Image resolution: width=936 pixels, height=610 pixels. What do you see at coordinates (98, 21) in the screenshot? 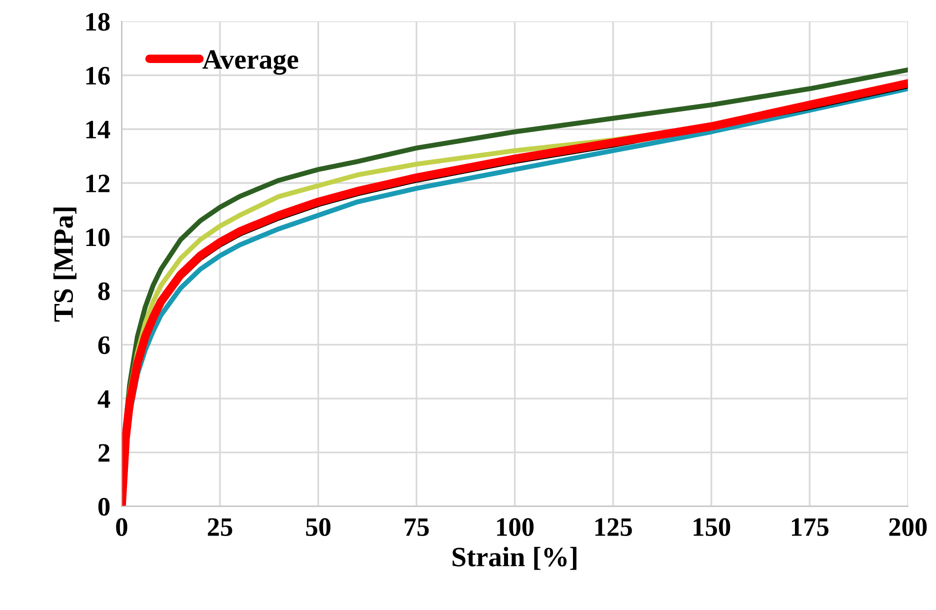
I see `y-tick-label: 18` at bounding box center [98, 21].